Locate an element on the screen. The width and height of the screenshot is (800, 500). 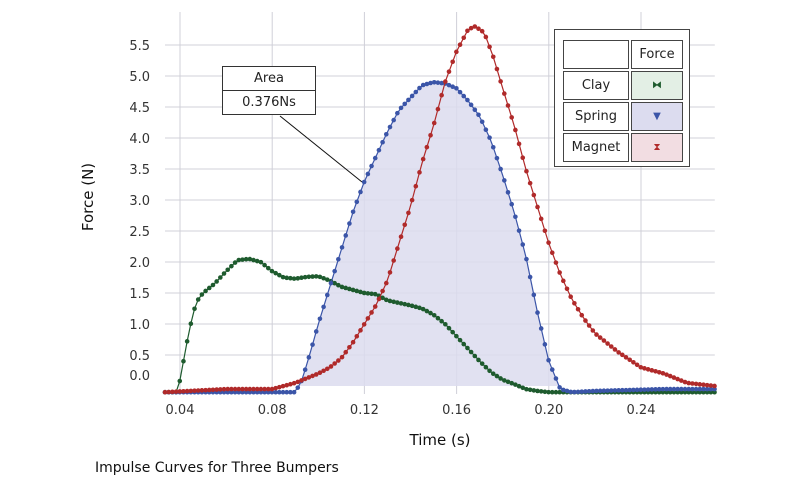
y-tick-label: 4.0 is located at coordinates (139, 139).